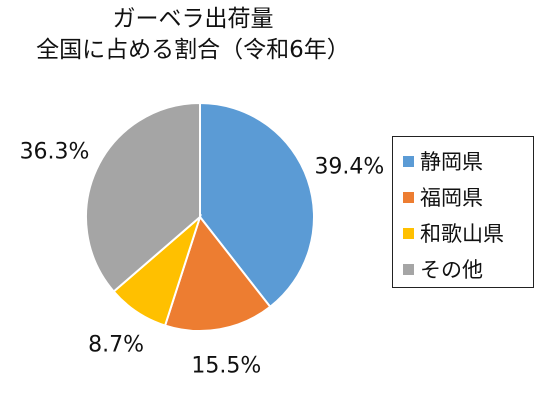 This screenshot has width=554, height=404. I want to click on data-label-3: 36.3%, so click(55, 151).